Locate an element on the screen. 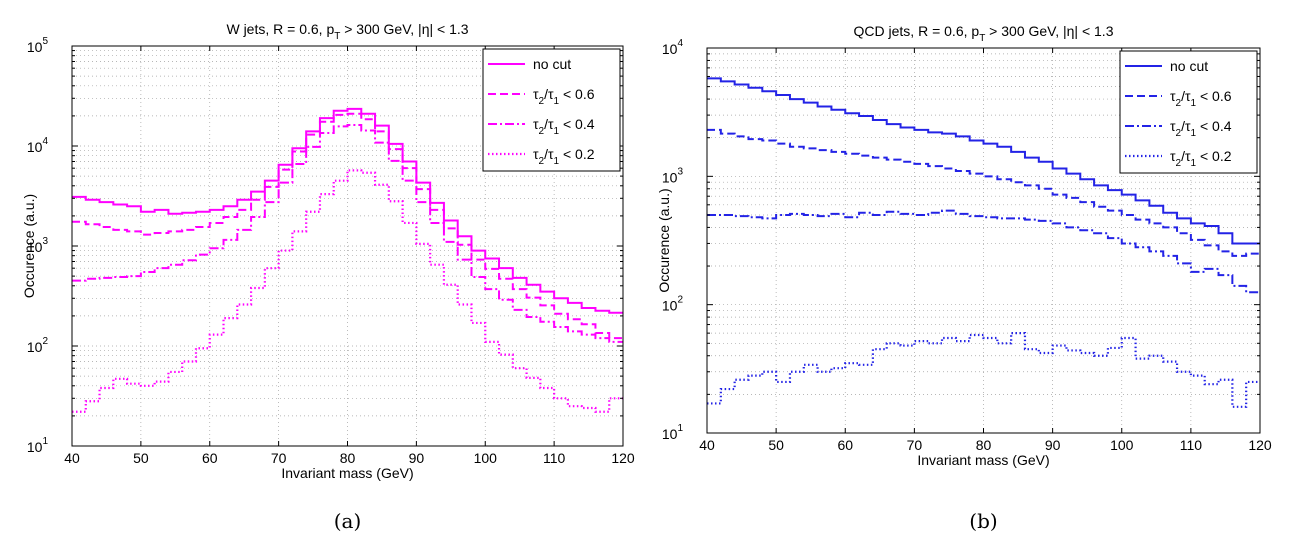  y-tick-exponent: 5 is located at coordinates (45, 41).